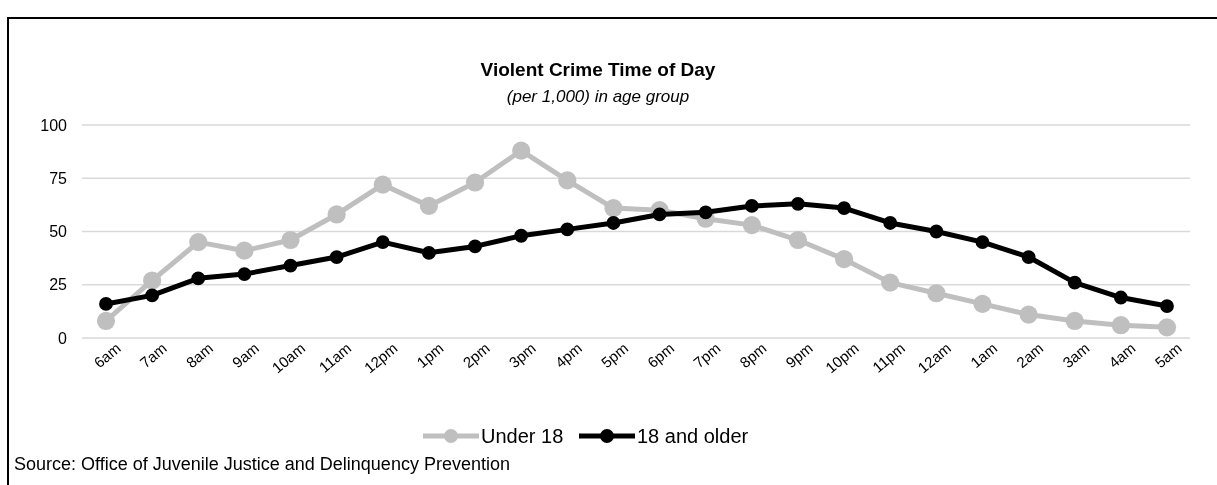 This screenshot has width=1217, height=485. Describe the element at coordinates (983, 355) in the screenshot. I see `x-tick-label: 1am` at that location.